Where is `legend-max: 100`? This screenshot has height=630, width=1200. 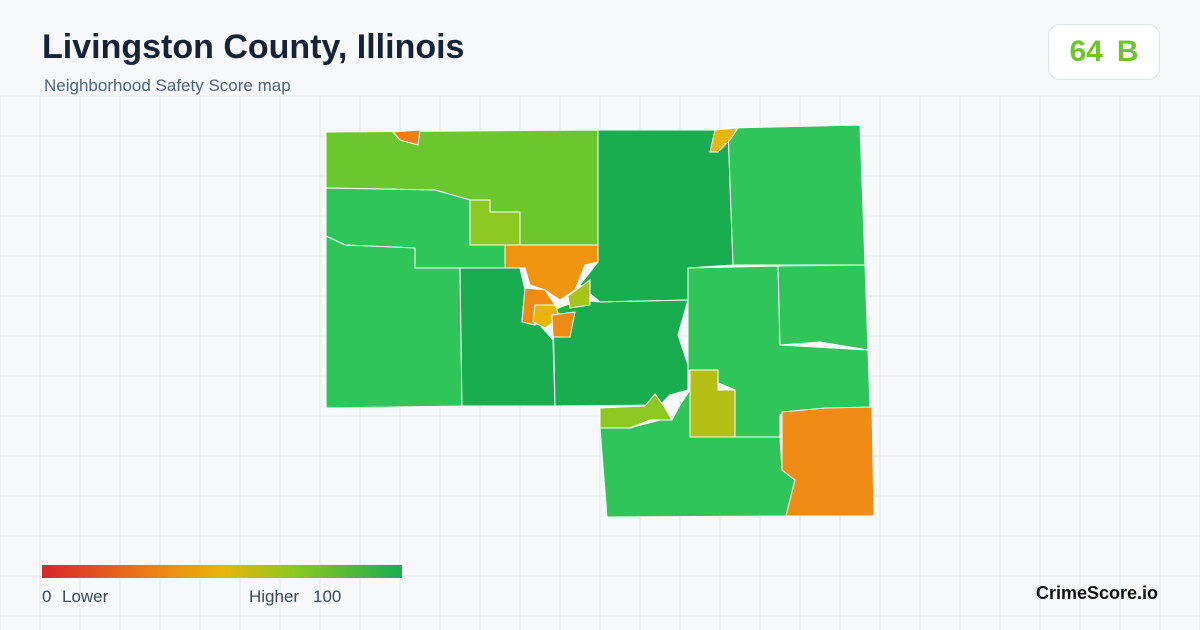
legend-max: 100 is located at coordinates (327, 596).